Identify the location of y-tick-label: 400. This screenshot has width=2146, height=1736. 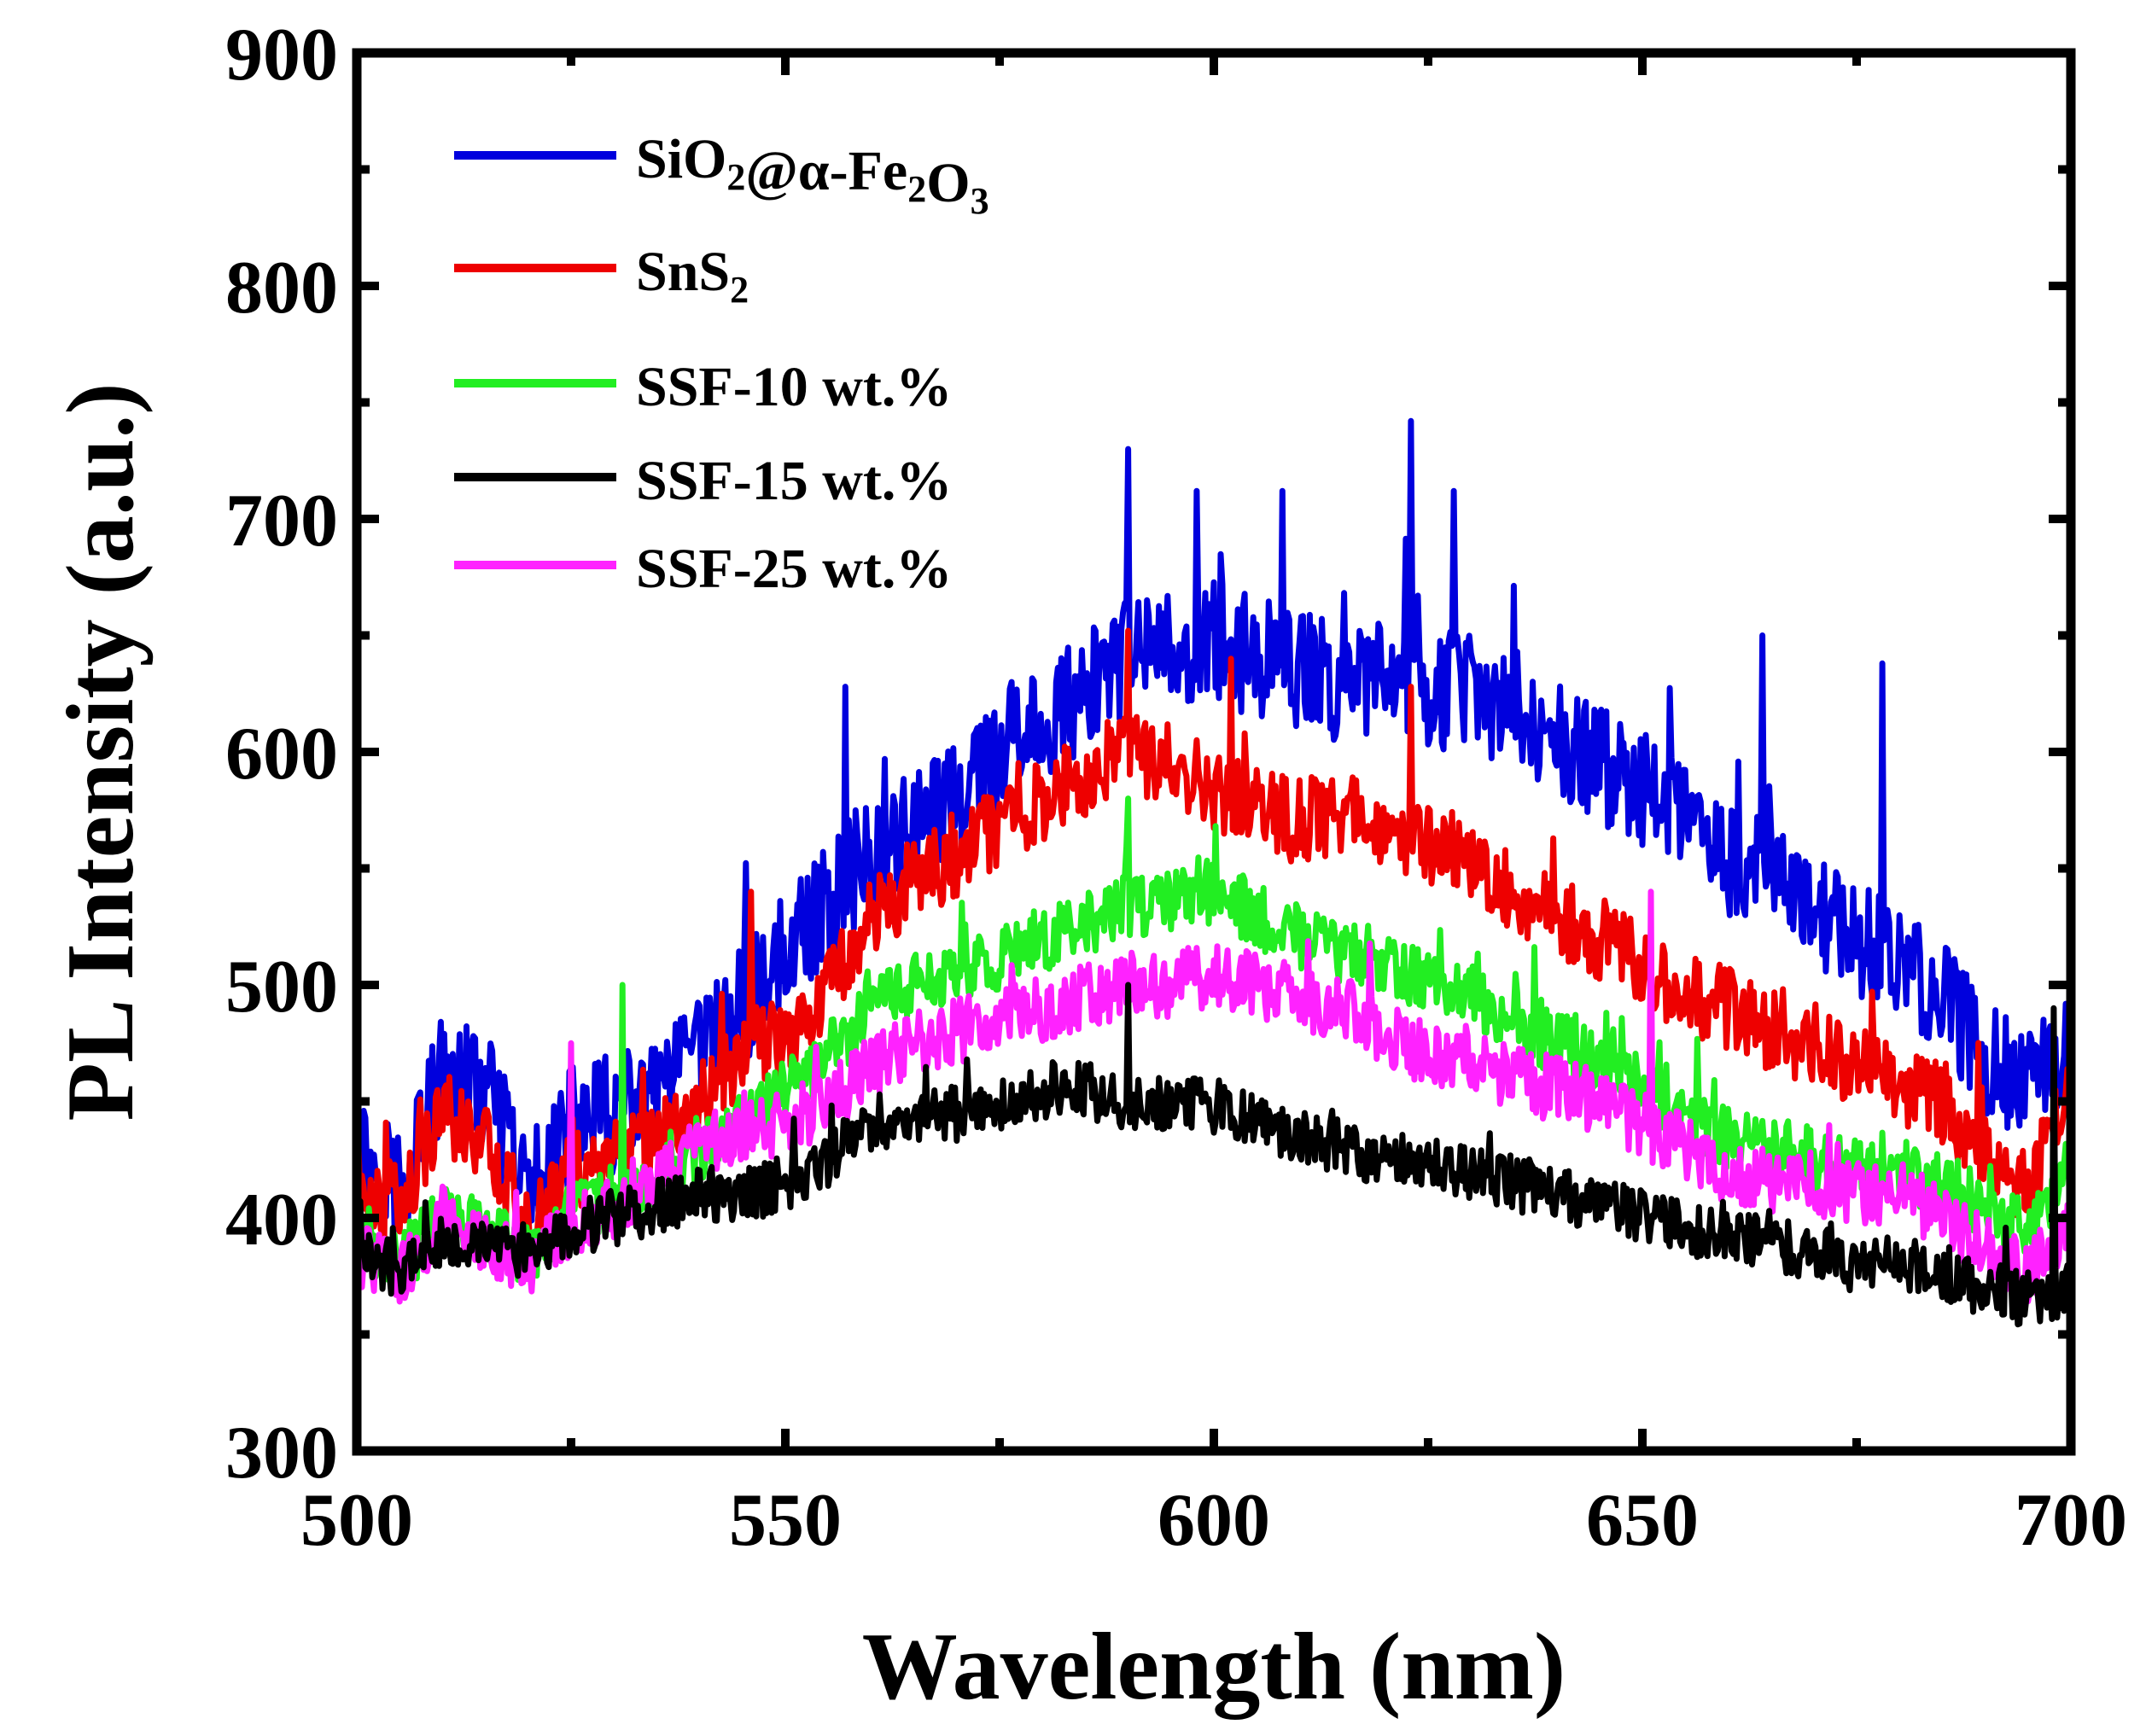
(281, 1220).